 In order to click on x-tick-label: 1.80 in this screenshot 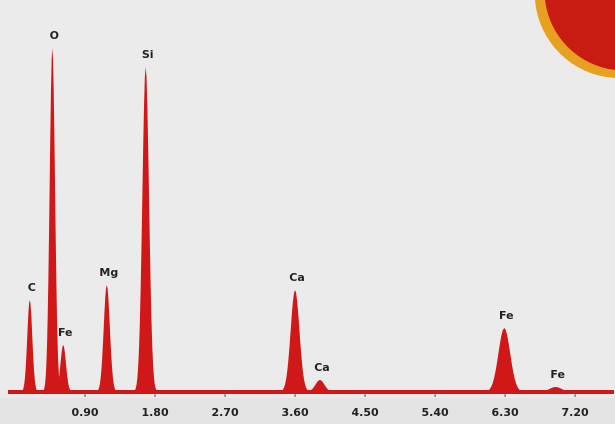, I will do `click(154, 412)`.